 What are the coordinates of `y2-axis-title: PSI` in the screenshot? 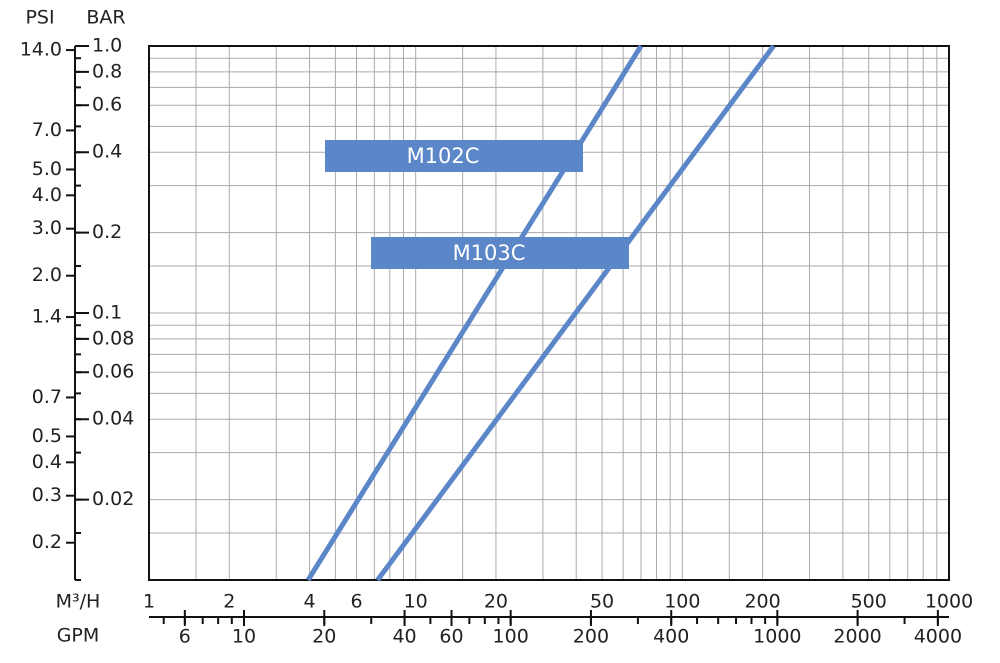 It's located at (39, 18).